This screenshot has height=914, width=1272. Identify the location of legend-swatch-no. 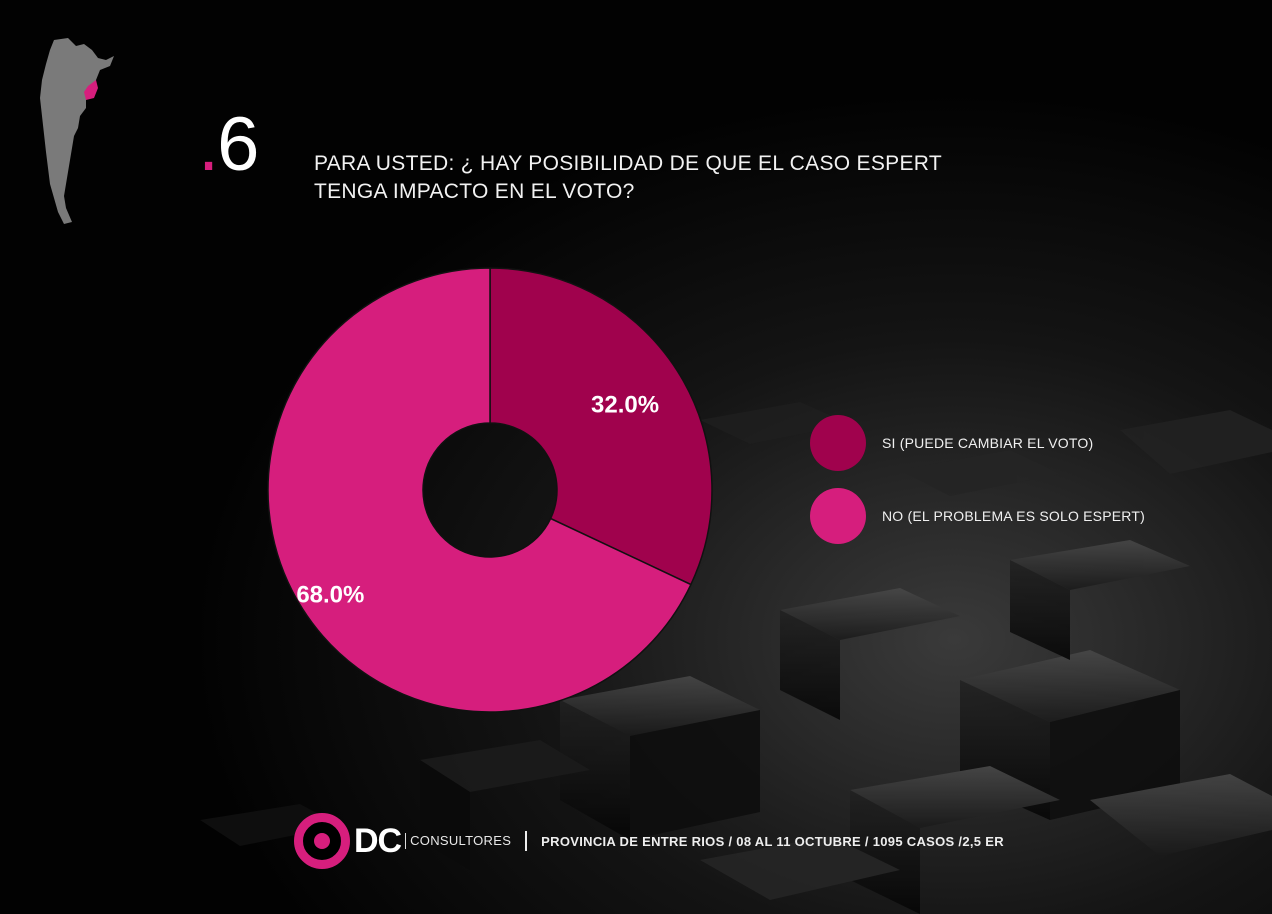
(838, 516).